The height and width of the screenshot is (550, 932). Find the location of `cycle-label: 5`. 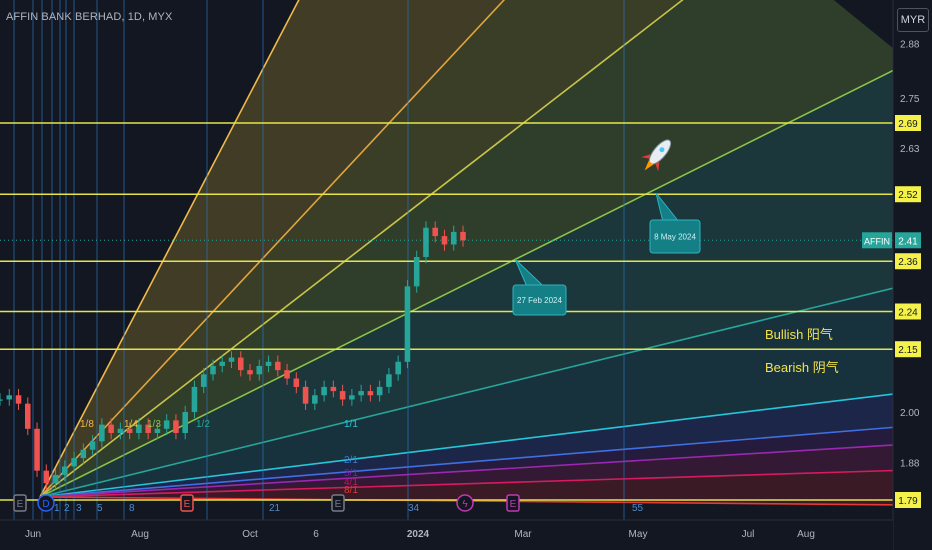

cycle-label: 5 is located at coordinates (100, 508).